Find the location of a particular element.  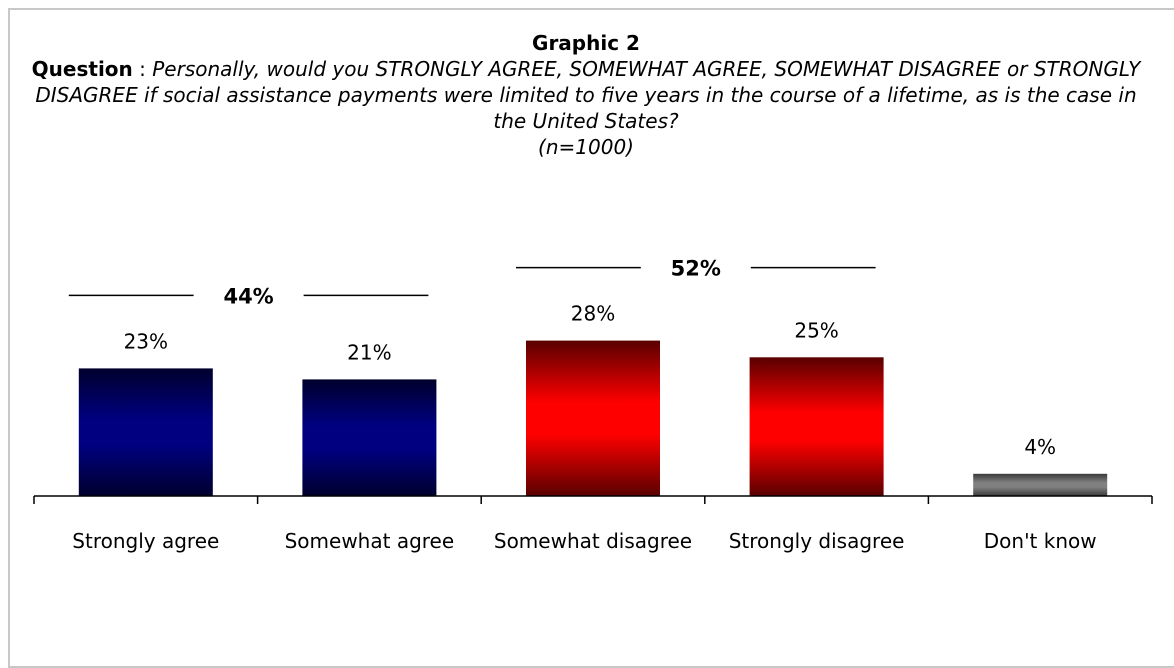

group-total-label: 52% is located at coordinates (696, 269).